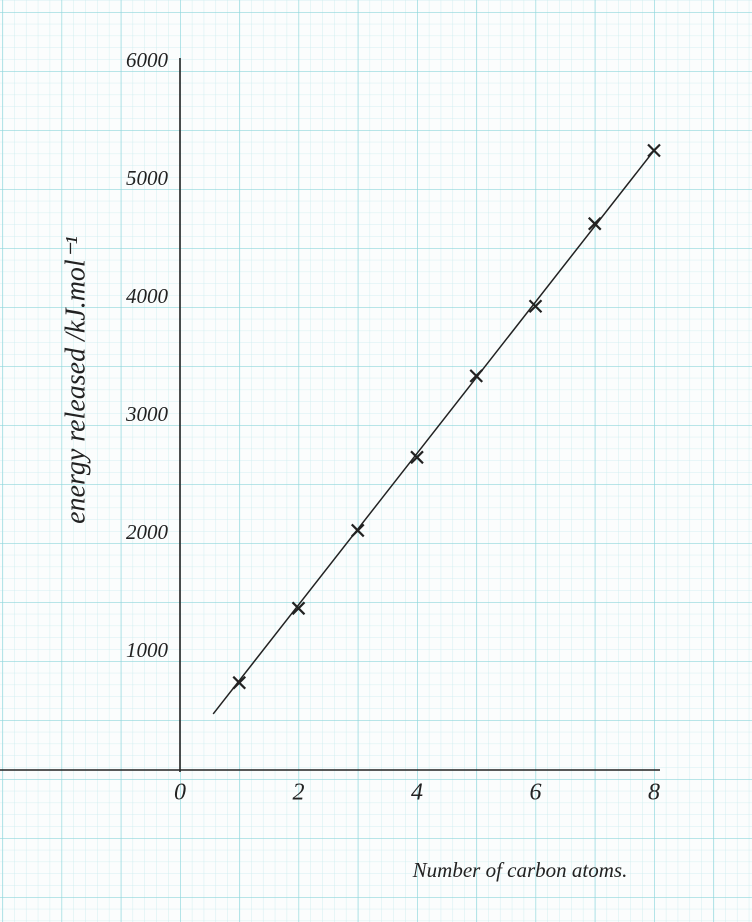 The width and height of the screenshot is (752, 922). What do you see at coordinates (147, 650) in the screenshot?
I see `y-tick-label: 1000` at bounding box center [147, 650].